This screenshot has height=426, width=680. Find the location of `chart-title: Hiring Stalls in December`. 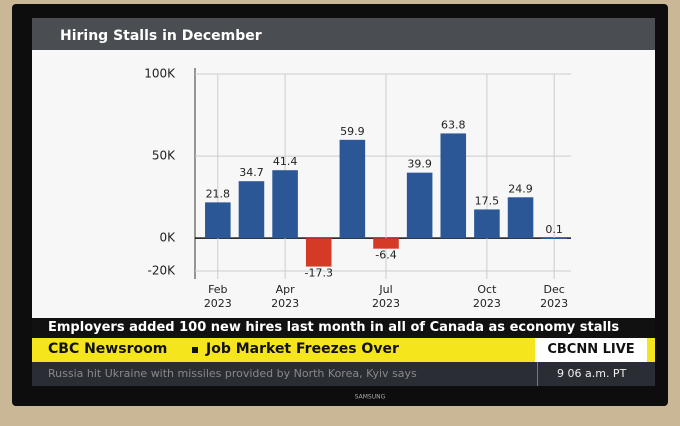

chart-title: Hiring Stalls in December is located at coordinates (161, 36).